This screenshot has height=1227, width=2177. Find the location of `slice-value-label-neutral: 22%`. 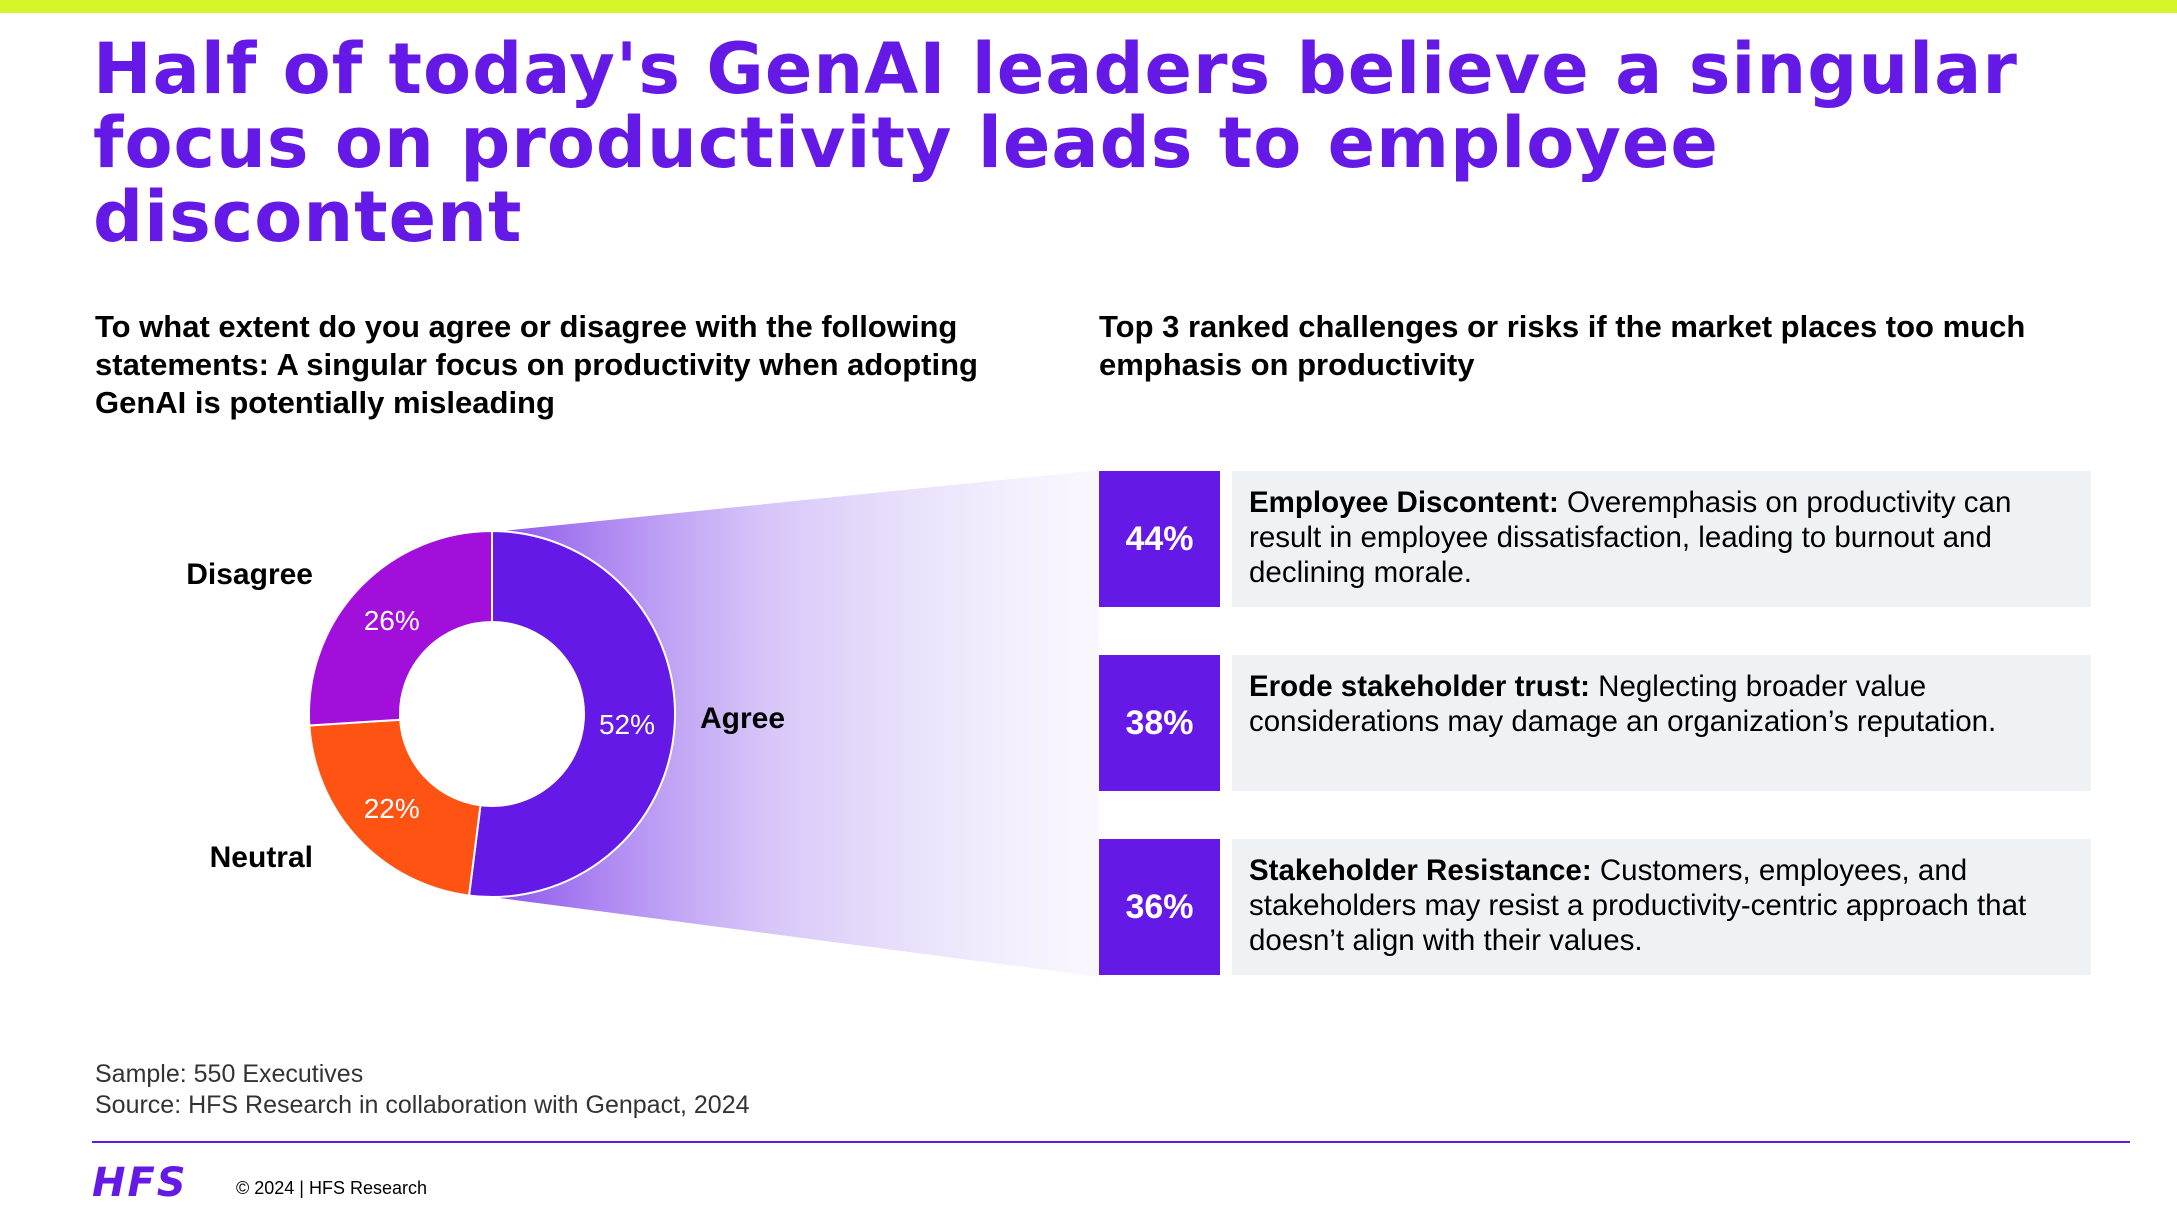

slice-value-label-neutral: 22% is located at coordinates (392, 808).